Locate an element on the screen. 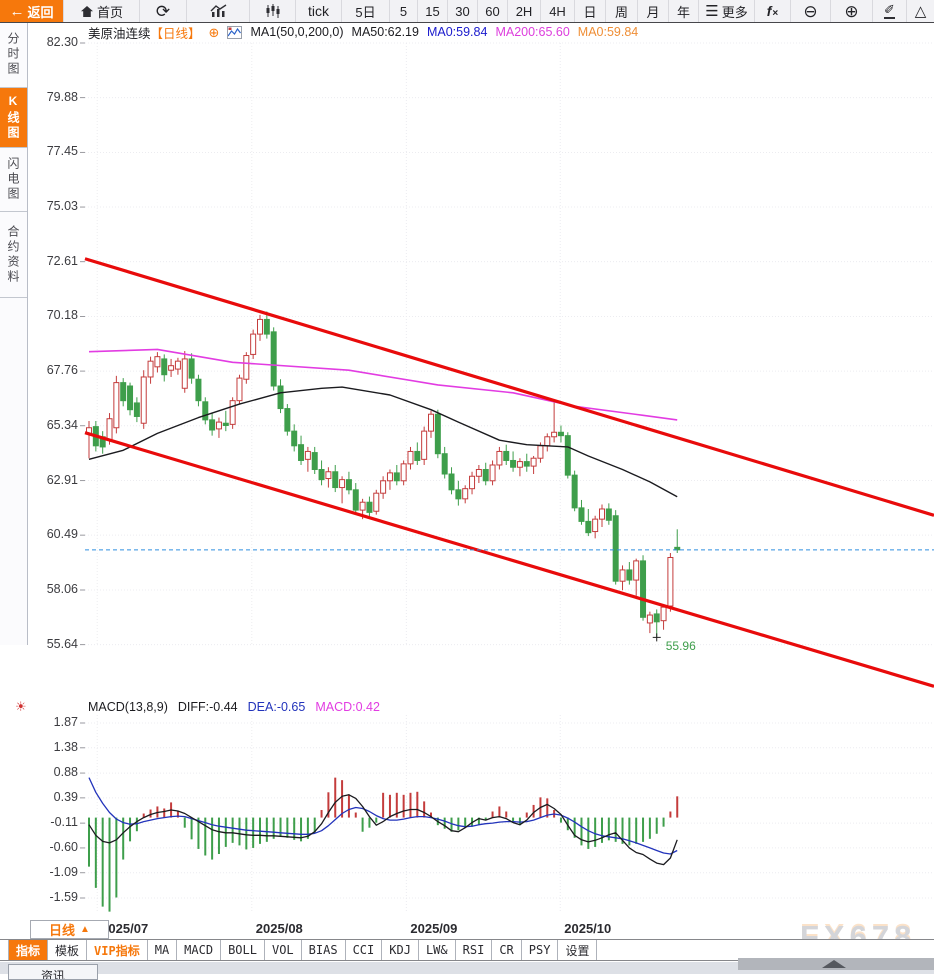  tab-label: 设置 is located at coordinates (577, 950).